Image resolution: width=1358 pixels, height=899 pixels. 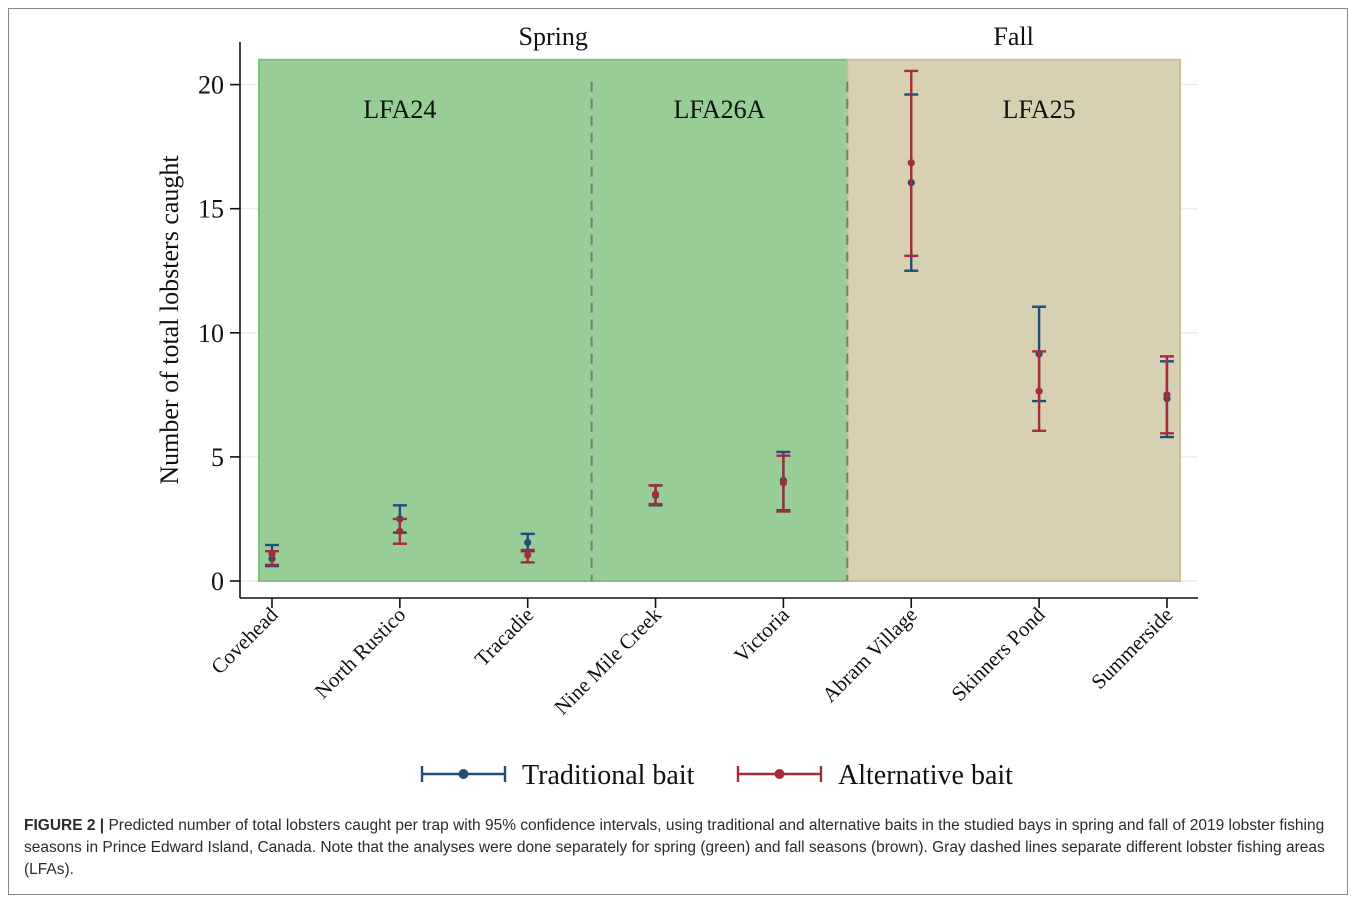 I want to click on season-label: Fall, so click(x=1013, y=36).